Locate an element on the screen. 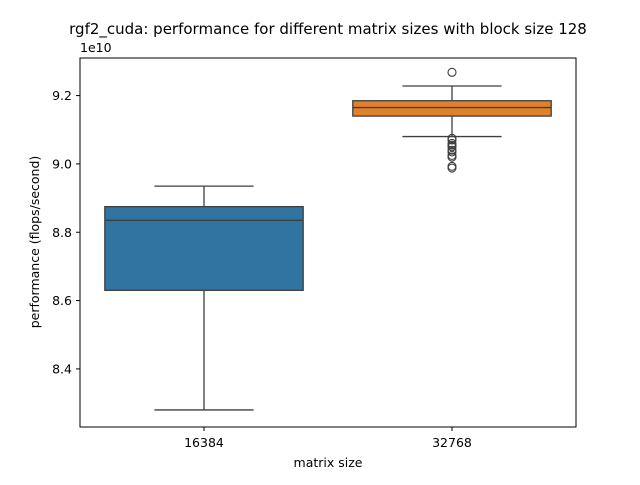 Image resolution: width=640 pixels, height=485 pixels. y-axis: 8.4 8.6 8.8 9.0 9.2 is located at coordinates (66, 232).